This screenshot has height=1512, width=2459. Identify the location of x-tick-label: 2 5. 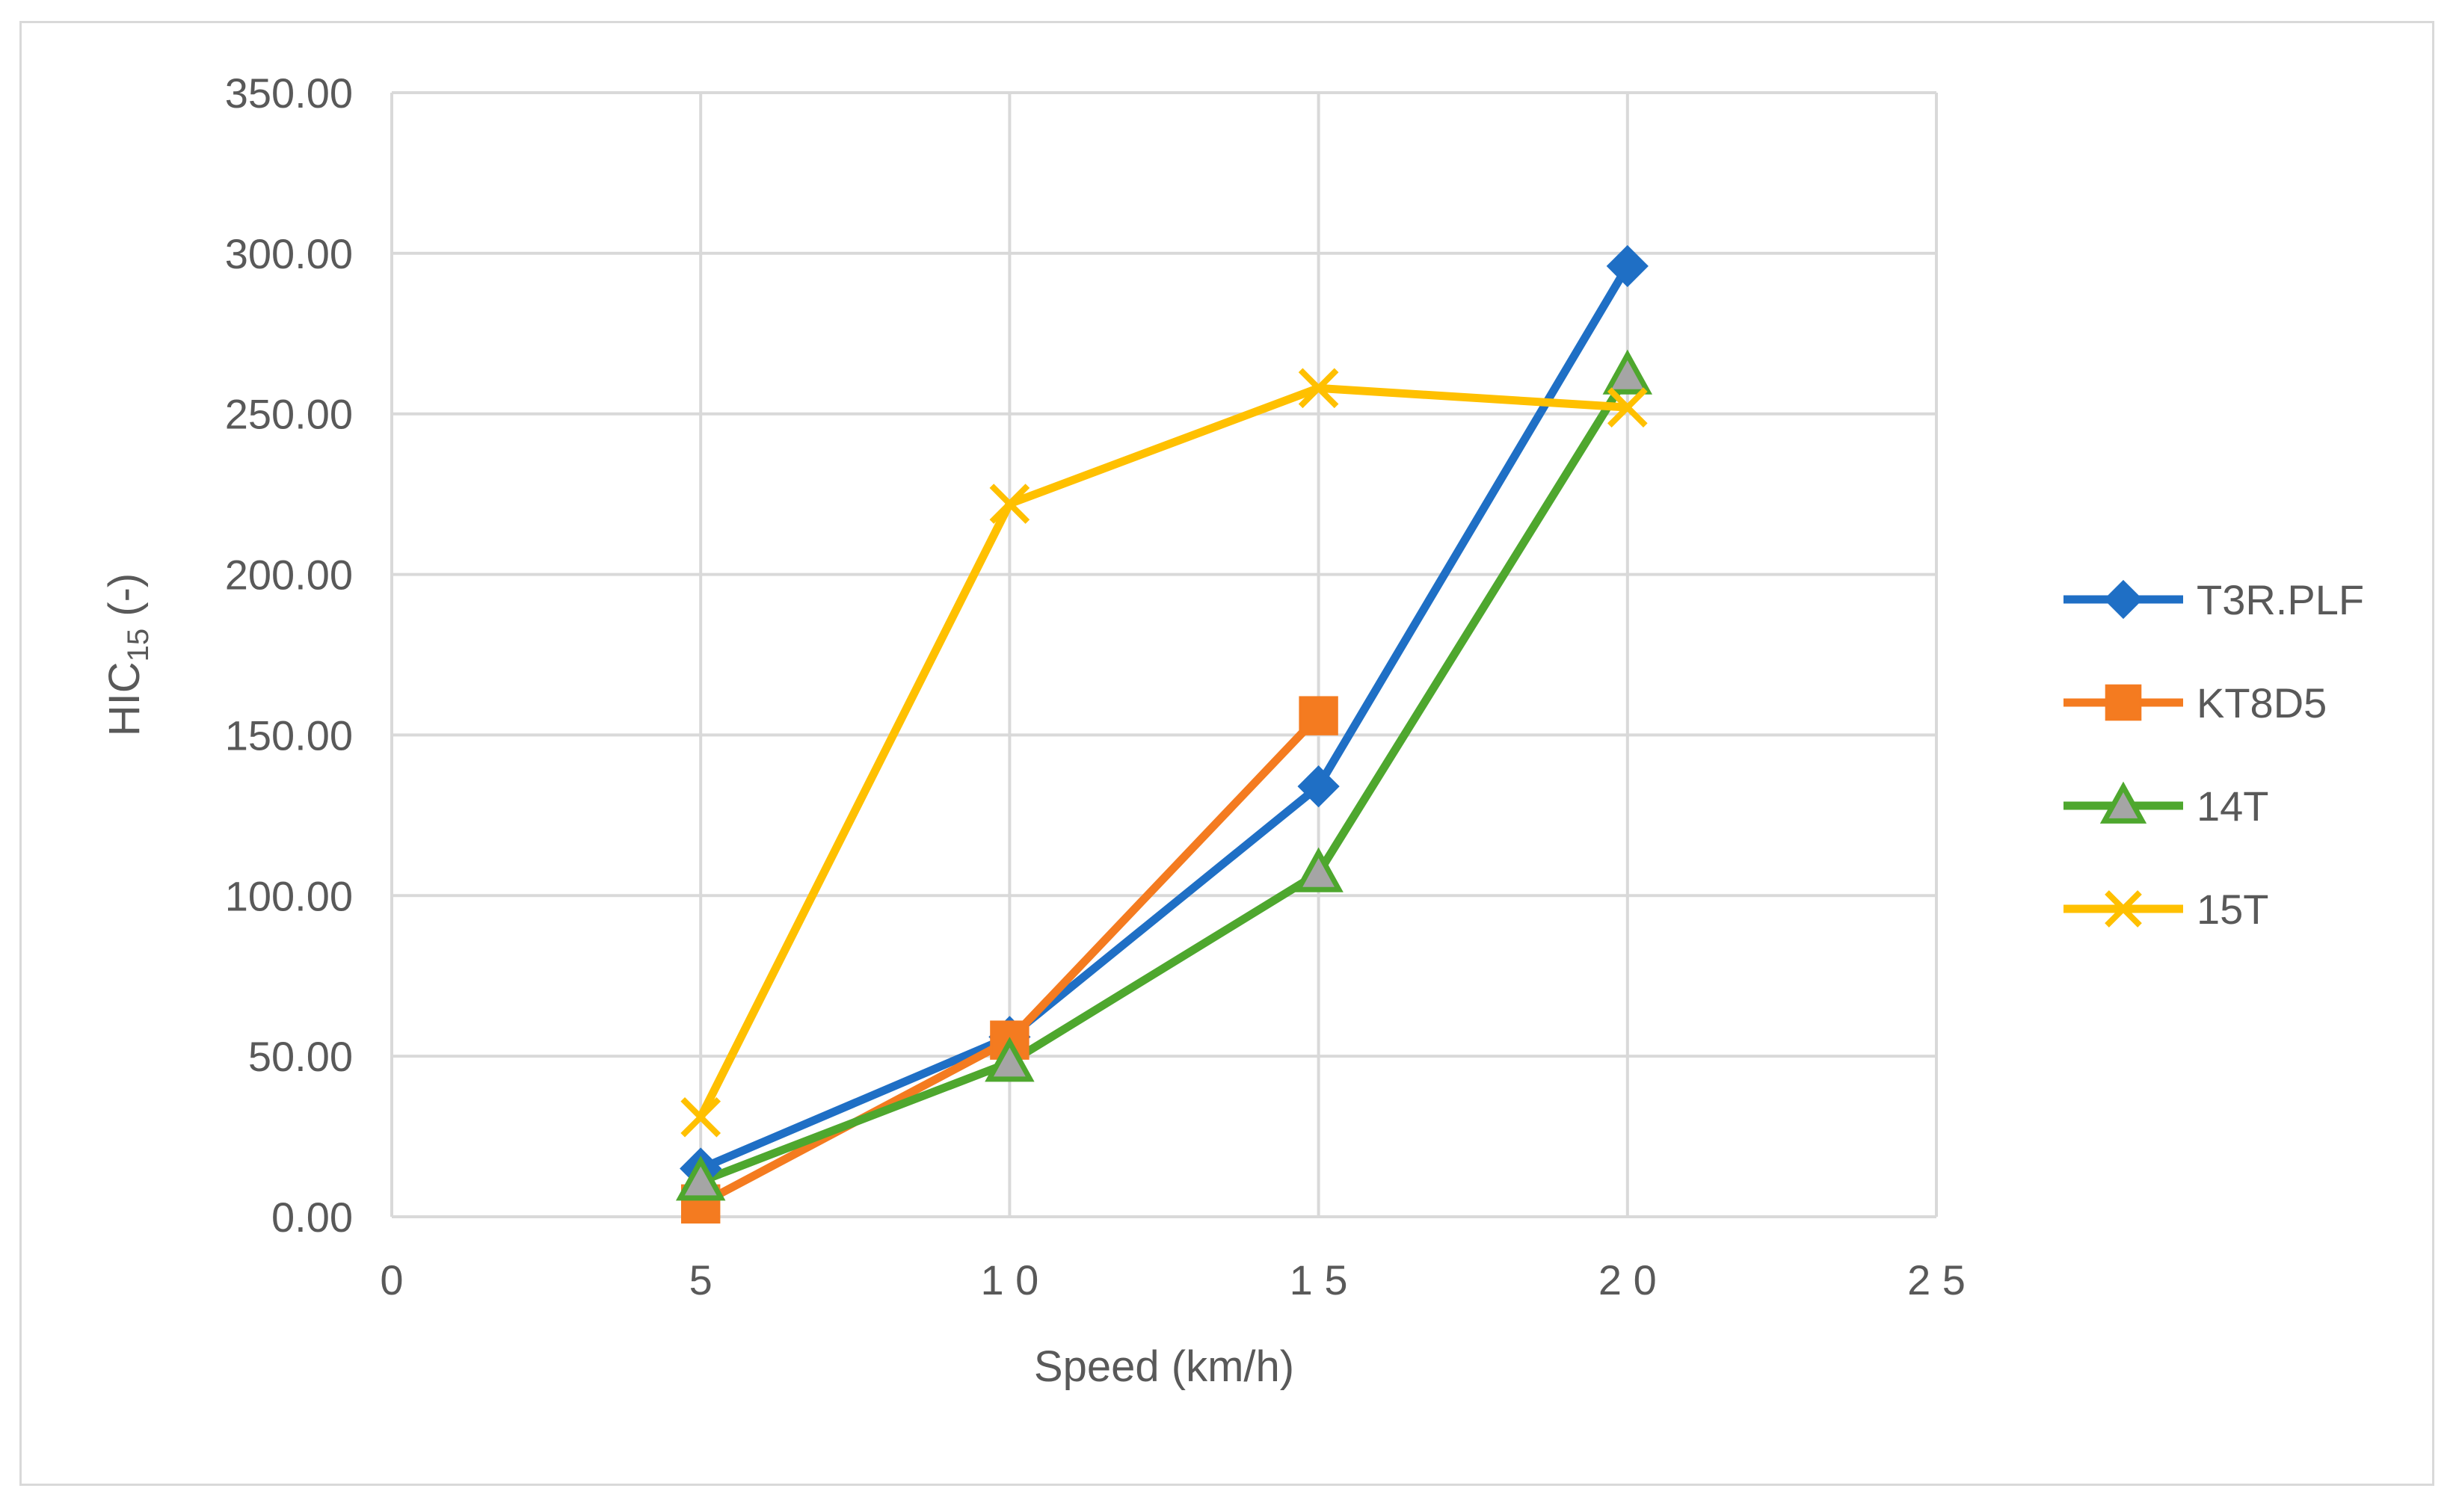
(1936, 1279).